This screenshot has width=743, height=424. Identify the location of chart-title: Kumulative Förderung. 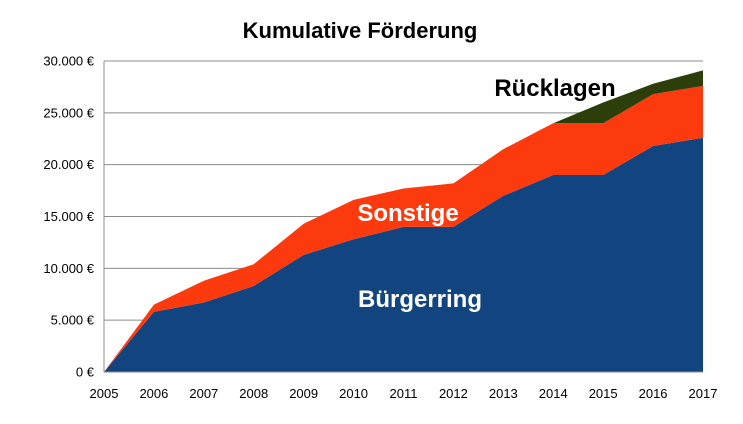
(360, 30).